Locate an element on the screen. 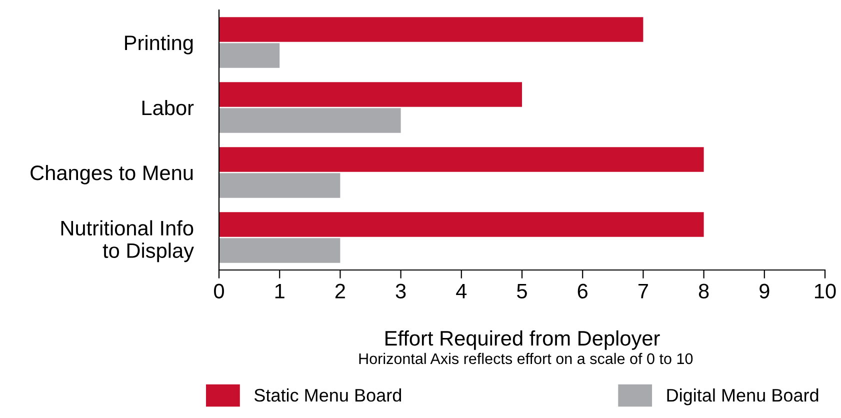 The image size is (841, 418). x-tick-label: 7 is located at coordinates (643, 291).